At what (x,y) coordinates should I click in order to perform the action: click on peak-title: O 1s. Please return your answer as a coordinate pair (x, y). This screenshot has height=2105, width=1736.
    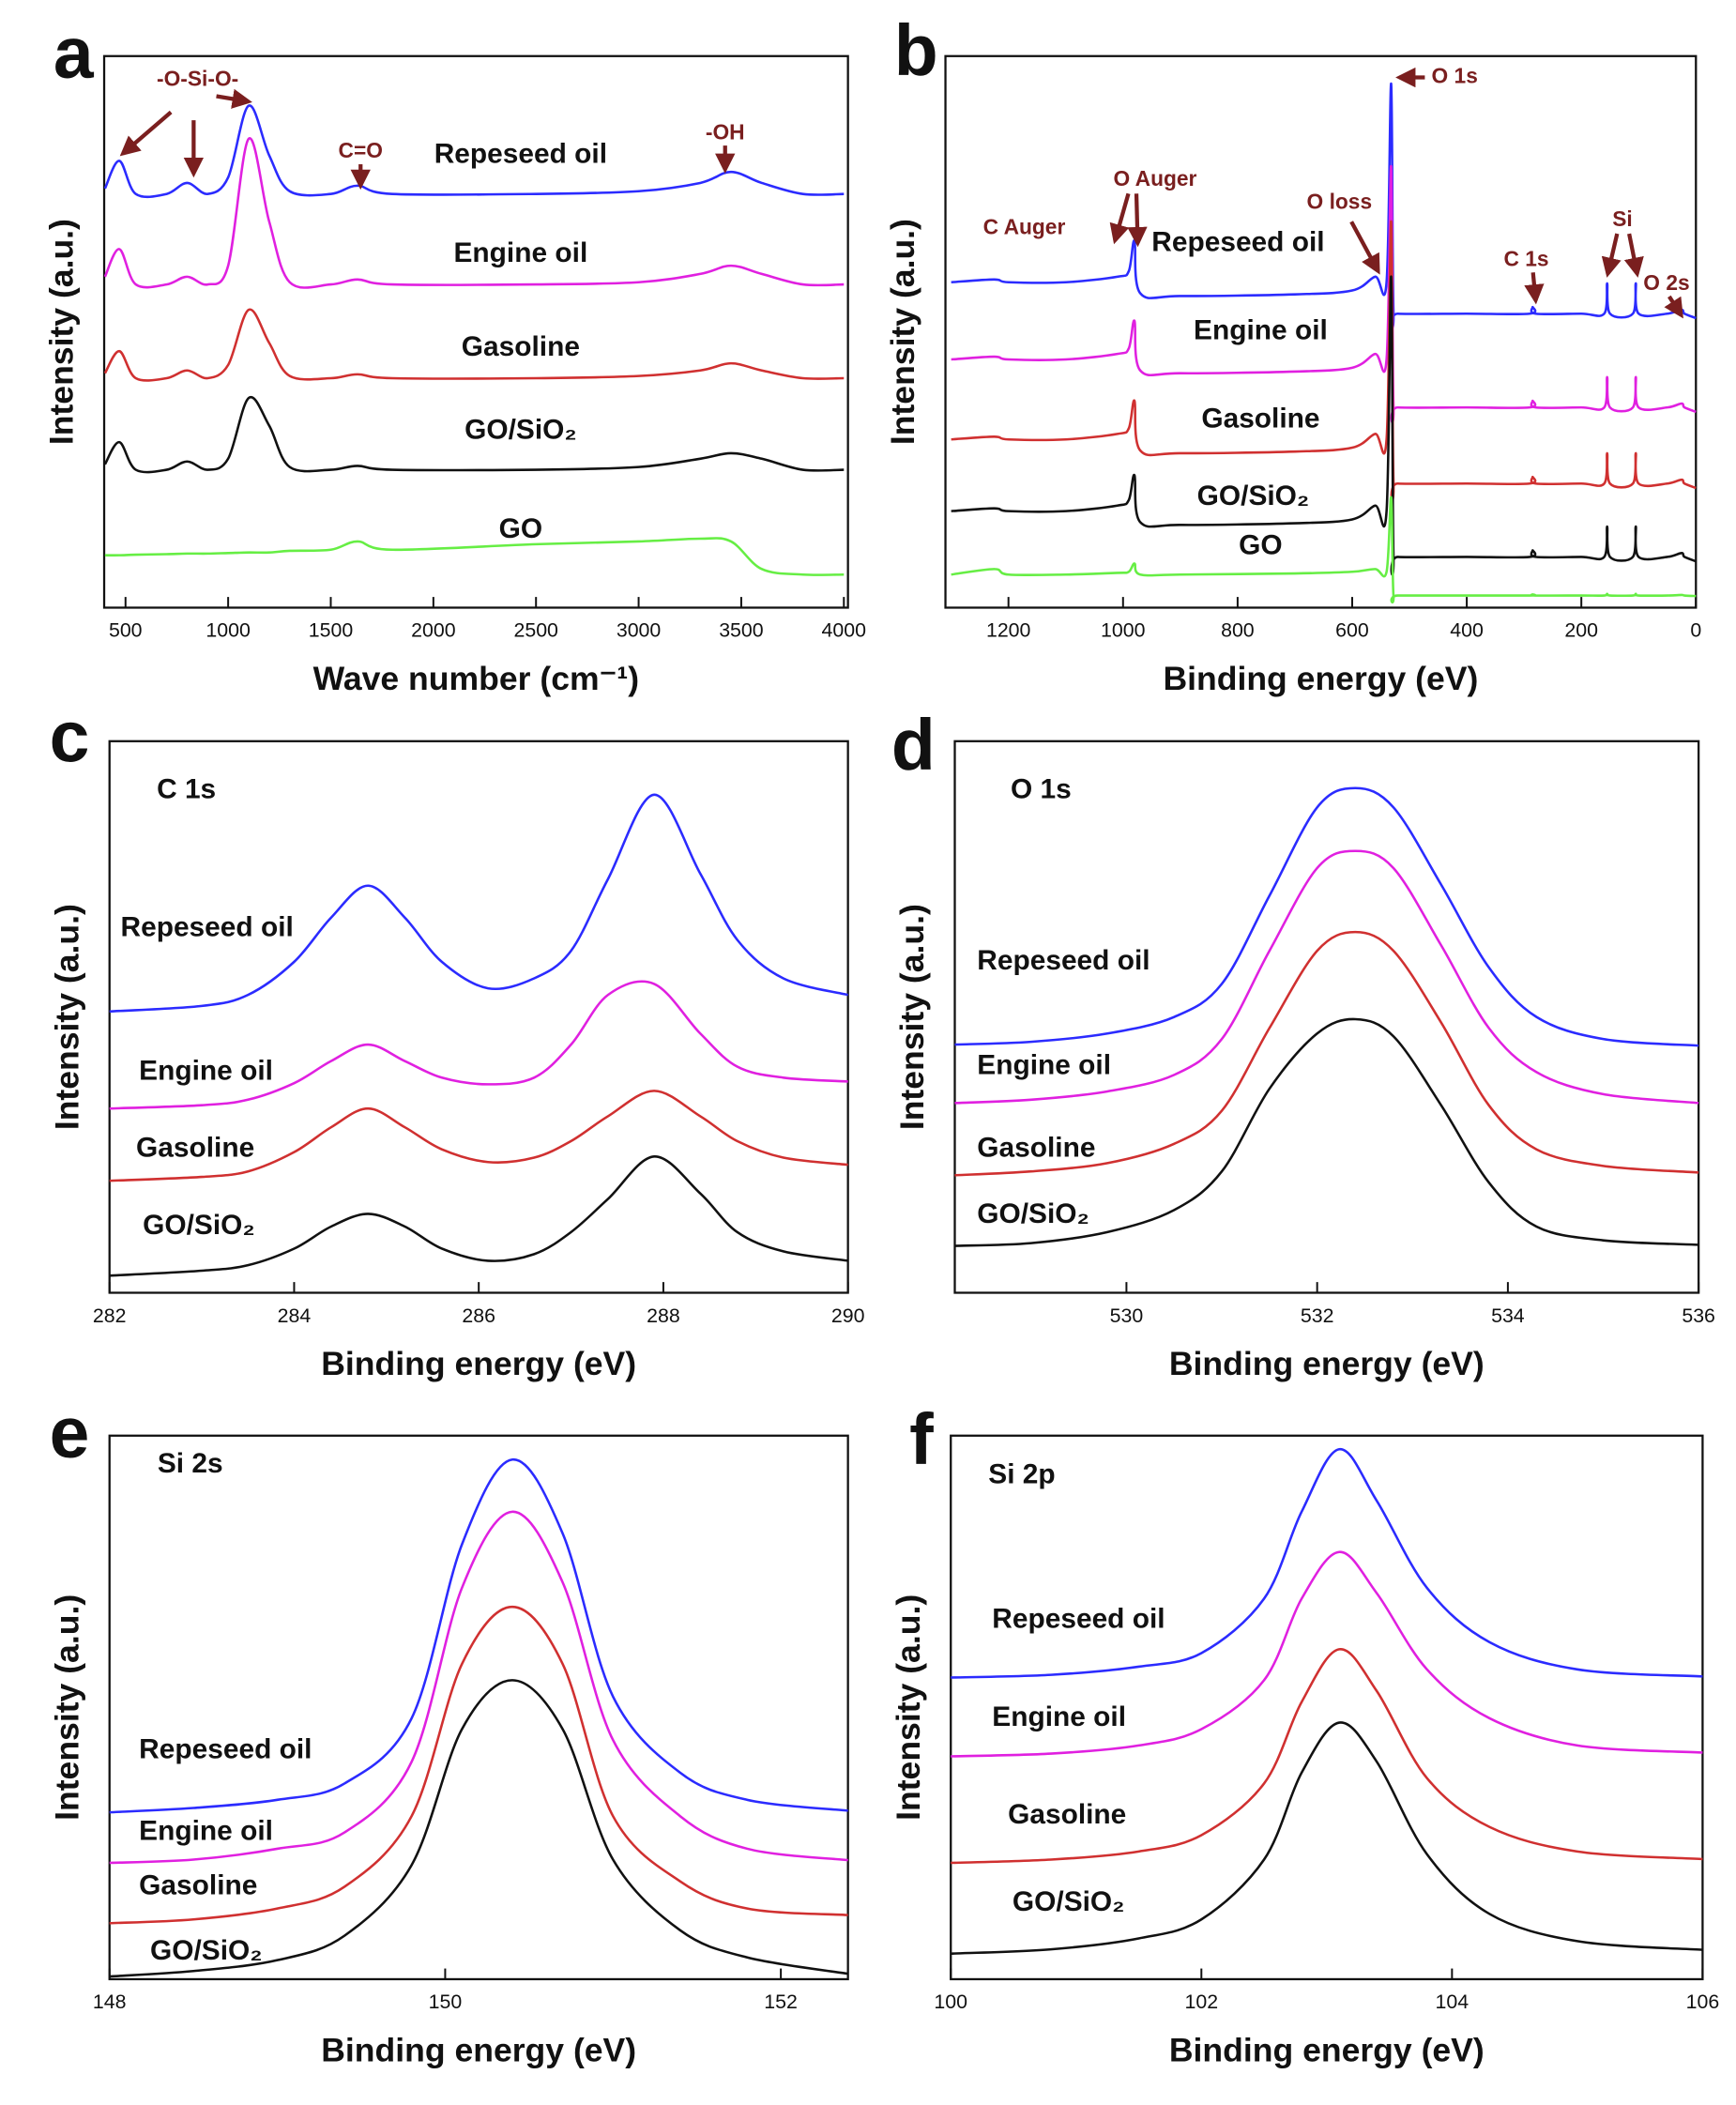
    Looking at the image, I should click on (1041, 789).